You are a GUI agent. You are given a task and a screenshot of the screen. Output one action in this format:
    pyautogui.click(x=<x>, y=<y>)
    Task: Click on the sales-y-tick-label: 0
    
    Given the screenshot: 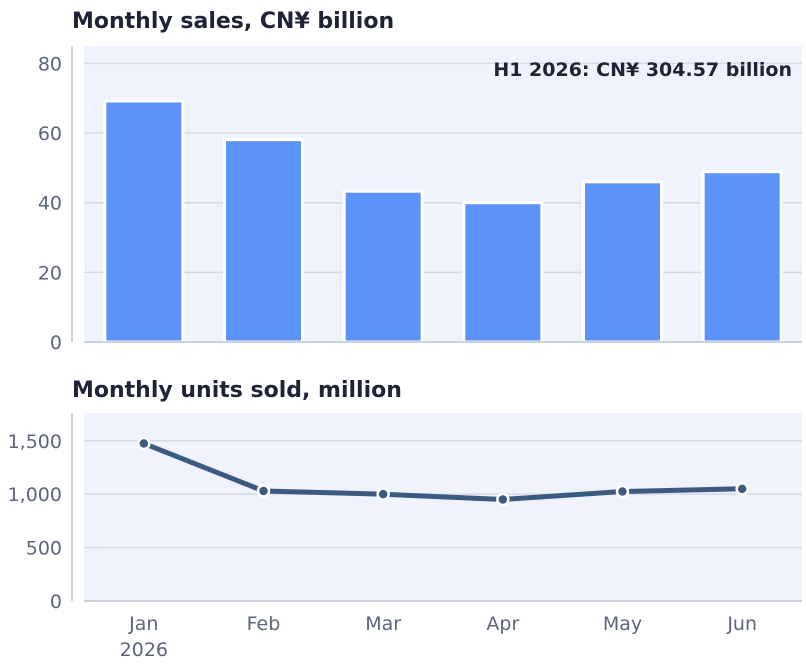 What is the action you would take?
    pyautogui.click(x=56, y=343)
    